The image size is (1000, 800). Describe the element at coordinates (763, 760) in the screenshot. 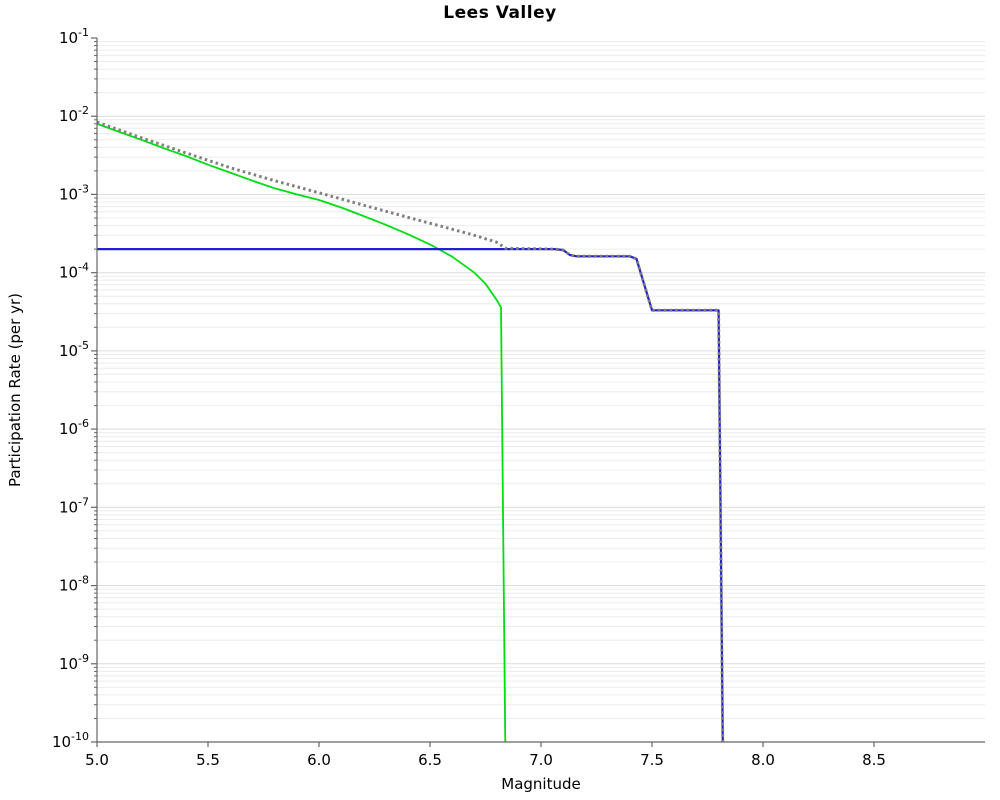

I see `svg-text: 8.0` at that location.